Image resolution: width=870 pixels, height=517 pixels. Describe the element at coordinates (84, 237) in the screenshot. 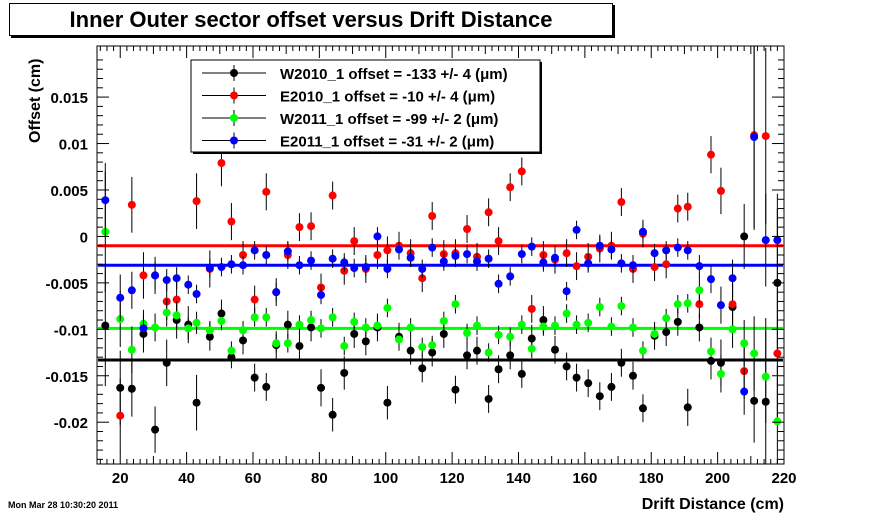

I see `y-tick-label: 0` at that location.